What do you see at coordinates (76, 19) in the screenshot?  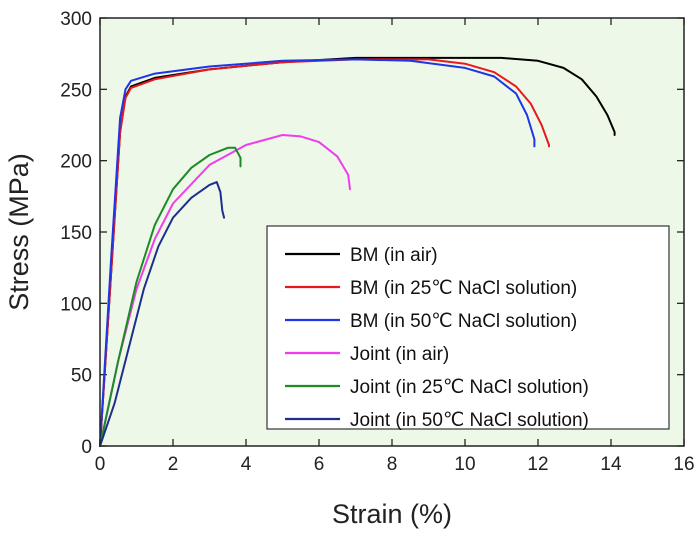 I see `y-tick-label: 300` at bounding box center [76, 19].